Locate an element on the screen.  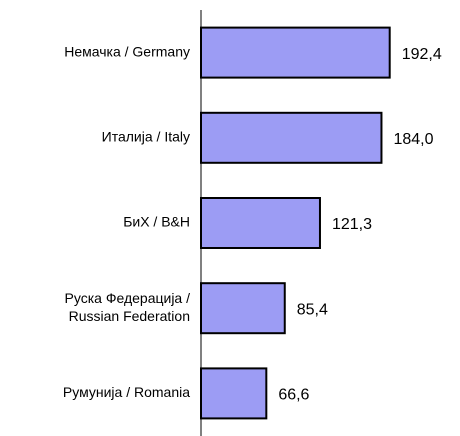
value-label: 184,0 is located at coordinates (413, 139).